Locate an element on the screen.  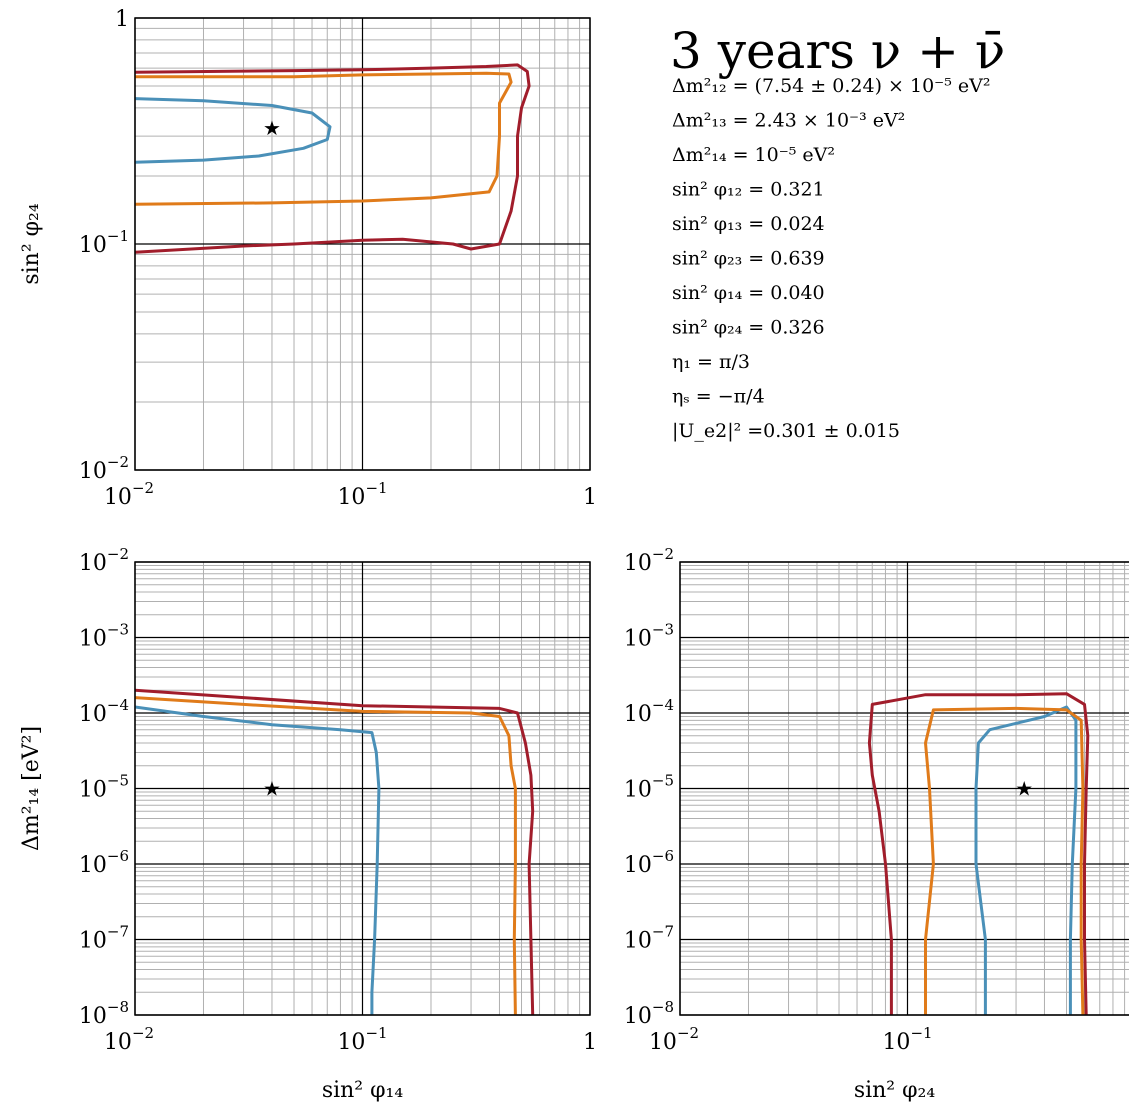
figure-title: 3 years ν + ν̄ is located at coordinates (837, 51).